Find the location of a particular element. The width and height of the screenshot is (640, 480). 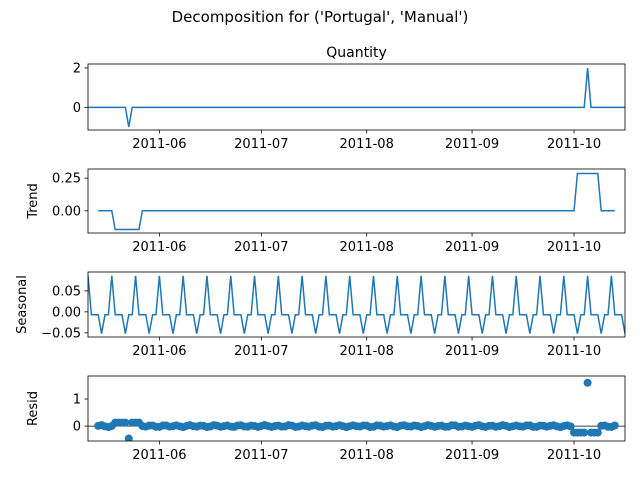

resid-ylabel: Resid is located at coordinates (33, 408).